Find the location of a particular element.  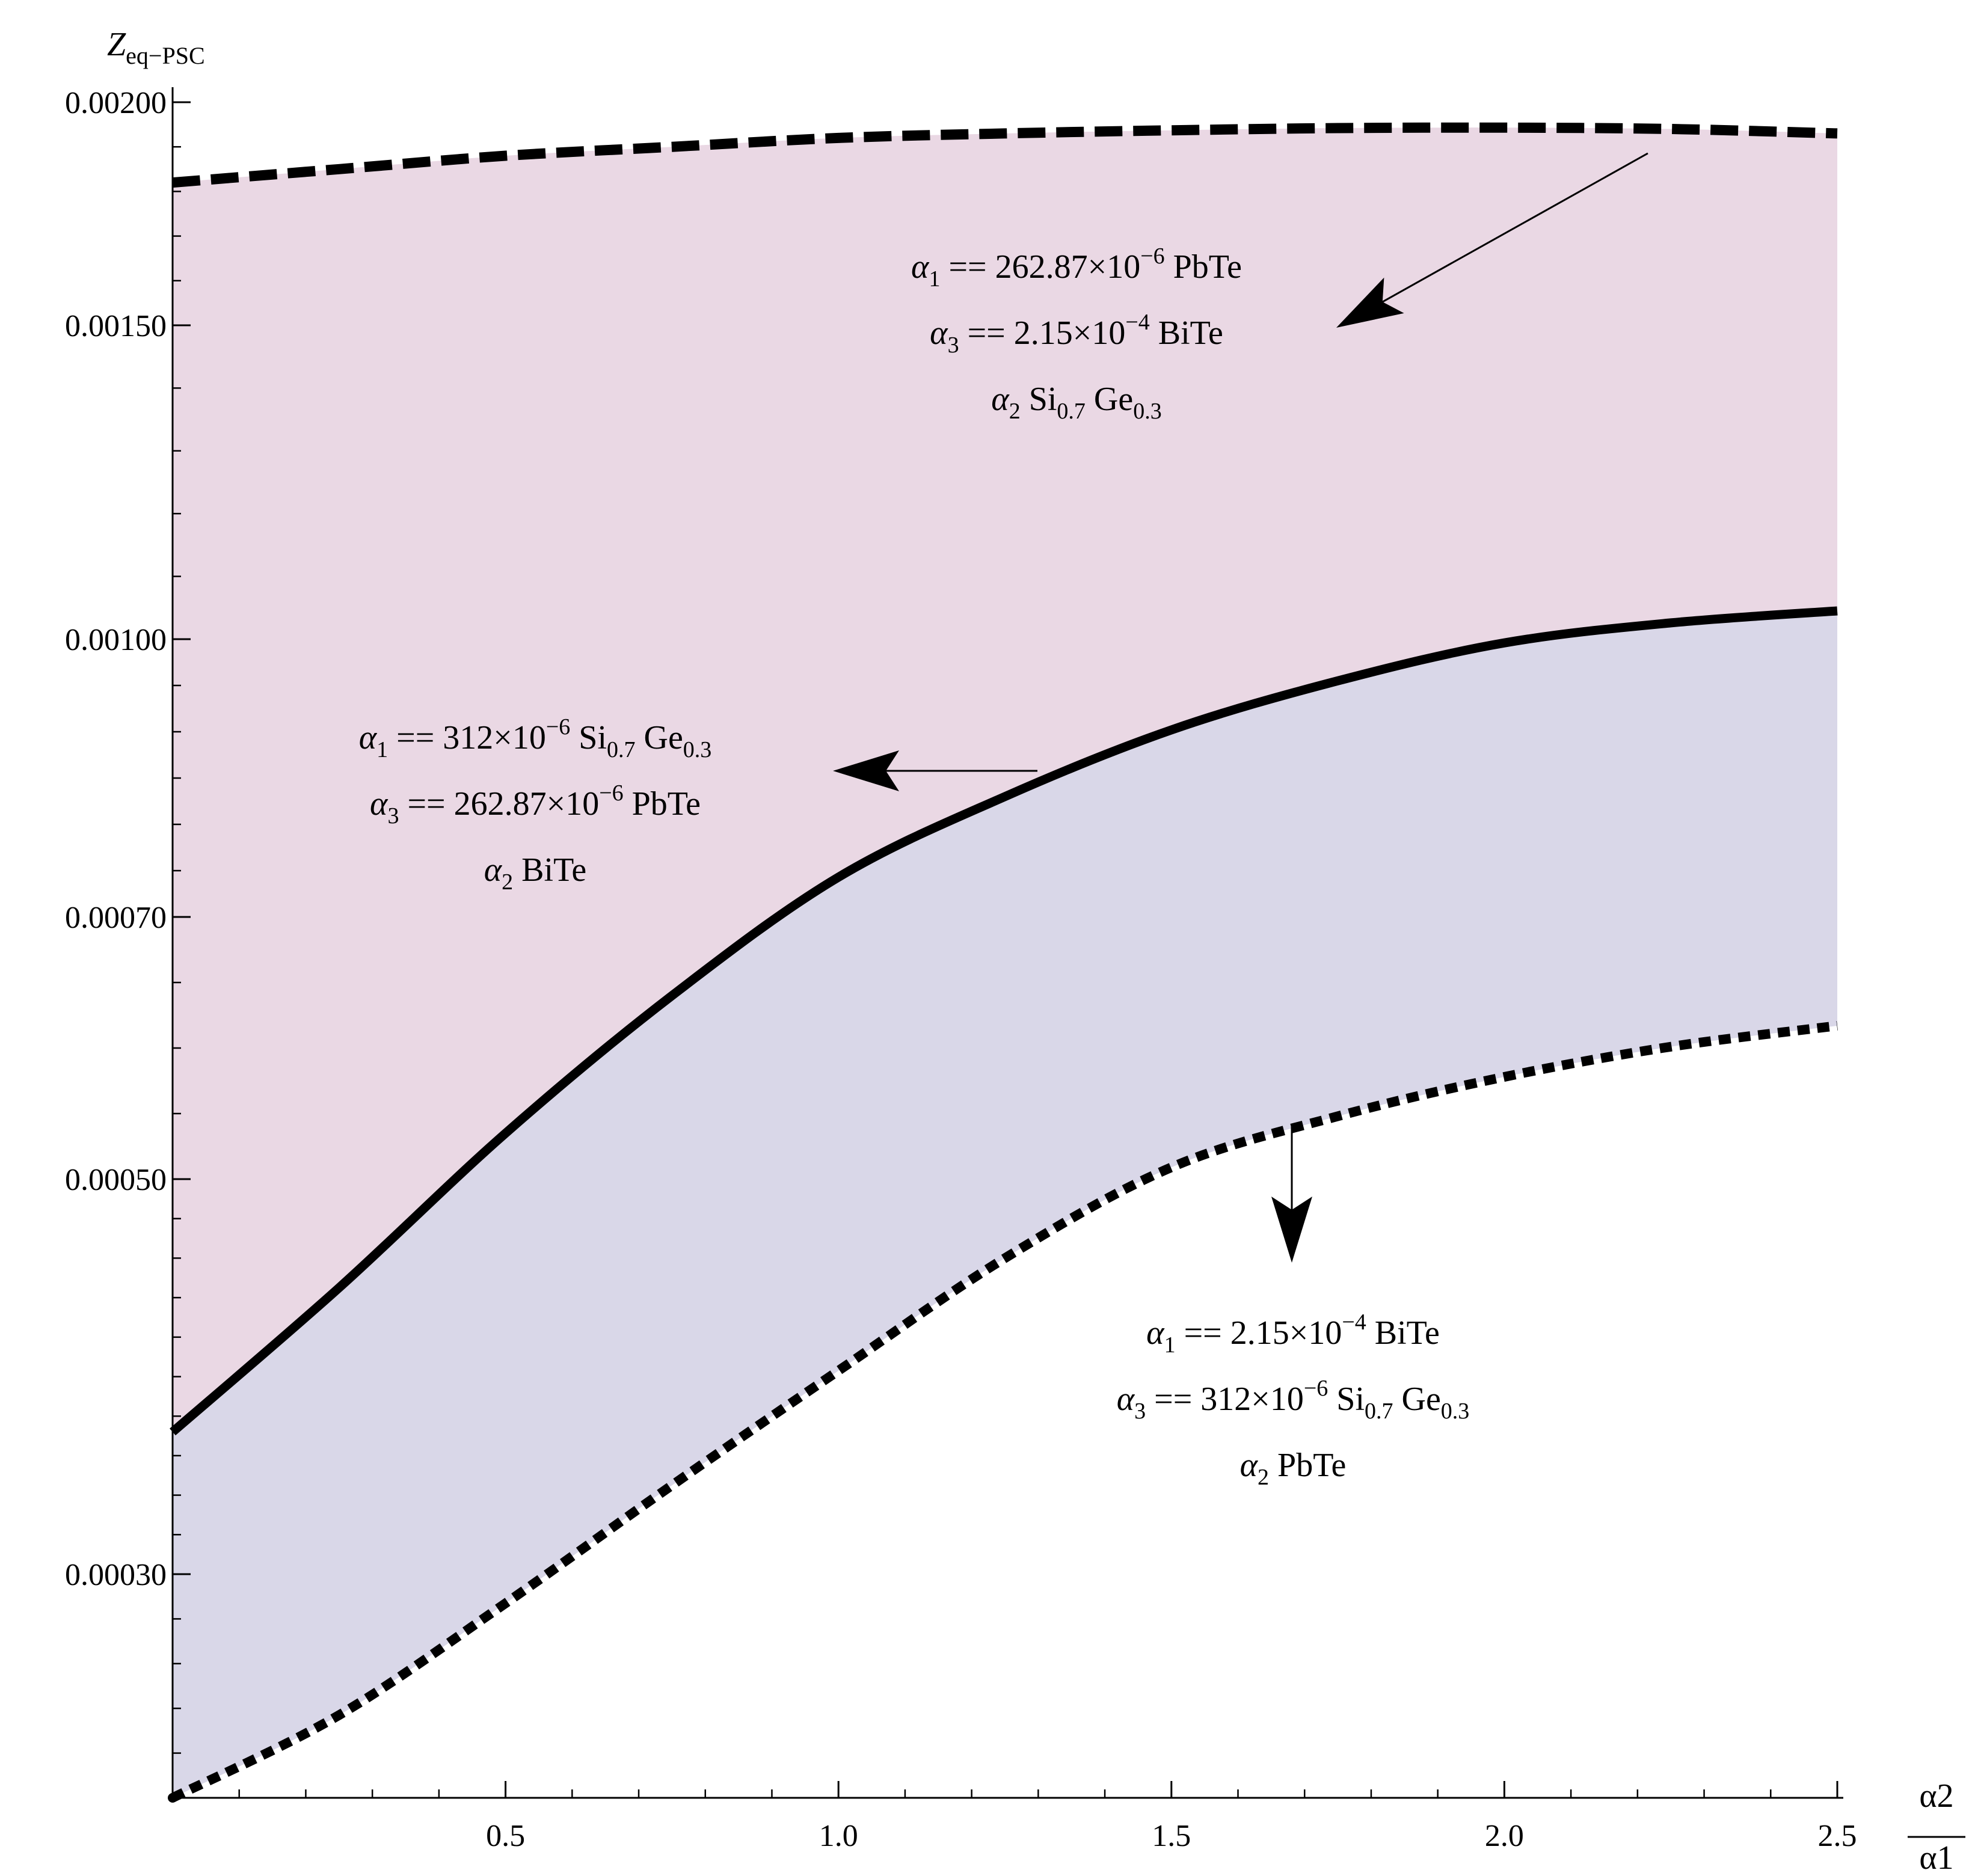

arrow-mid-annotation is located at coordinates (935, 770).